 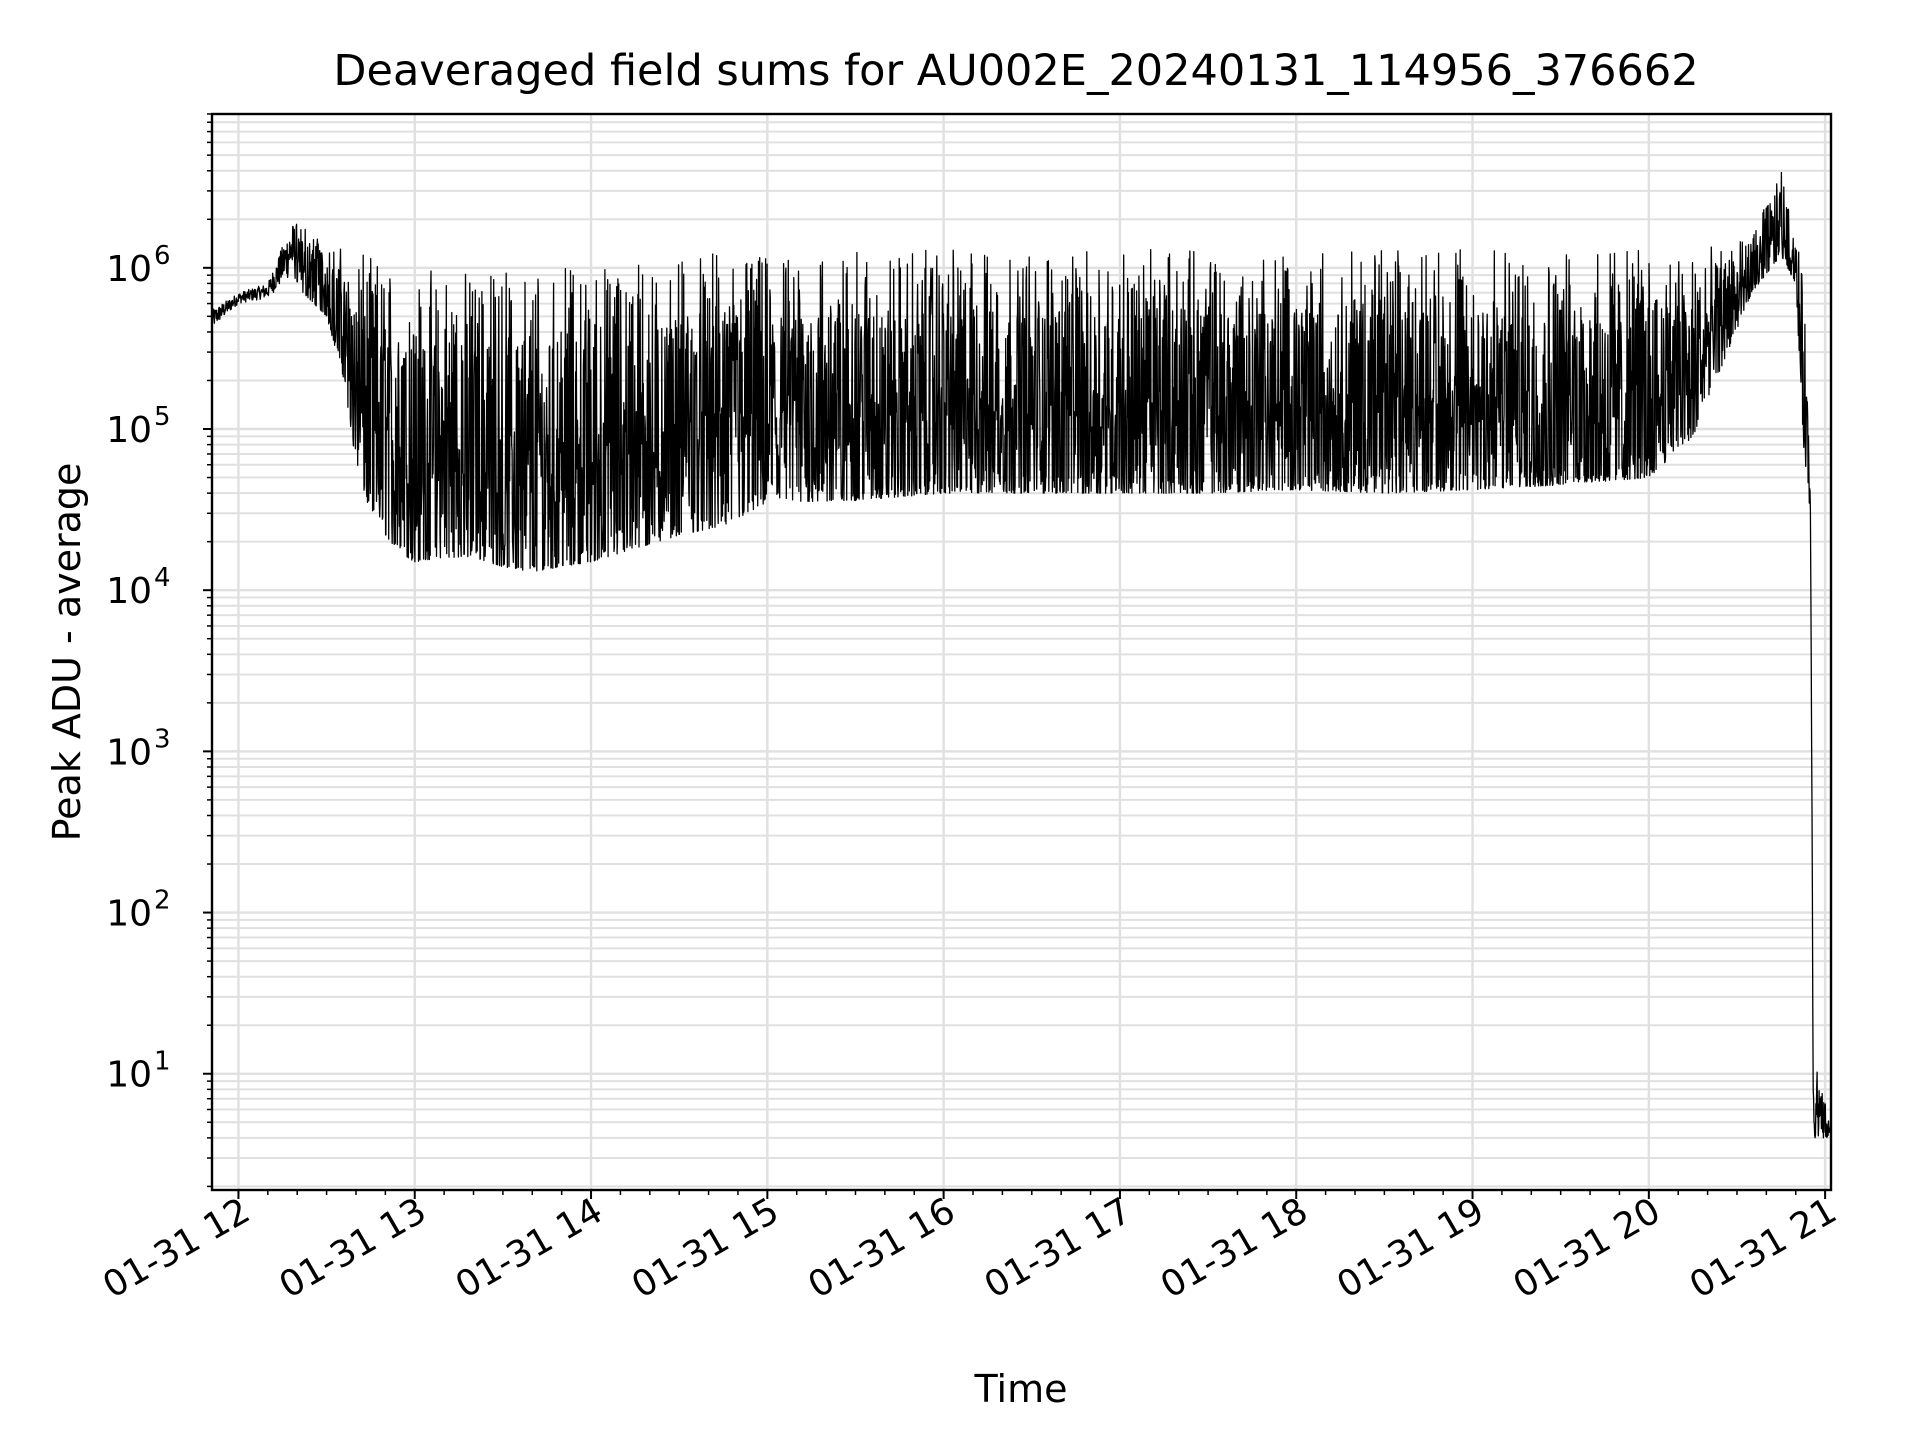 What do you see at coordinates (162, 901) in the screenshot?
I see `y-tick-exponent: 2` at bounding box center [162, 901].